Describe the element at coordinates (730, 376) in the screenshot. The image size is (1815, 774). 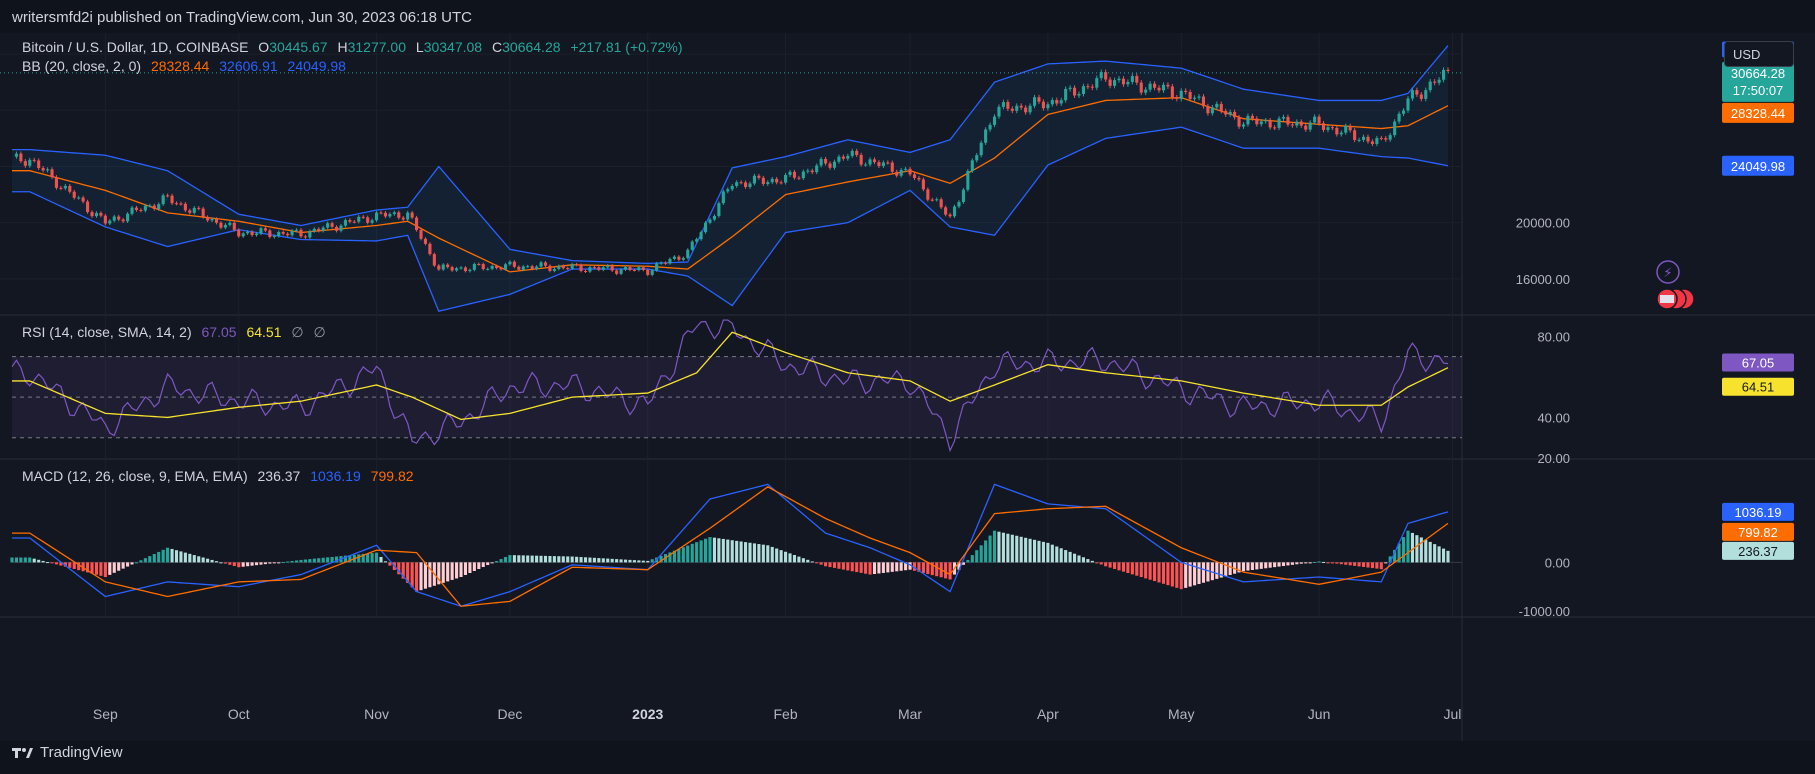
I see `rsi-ma-line` at that location.